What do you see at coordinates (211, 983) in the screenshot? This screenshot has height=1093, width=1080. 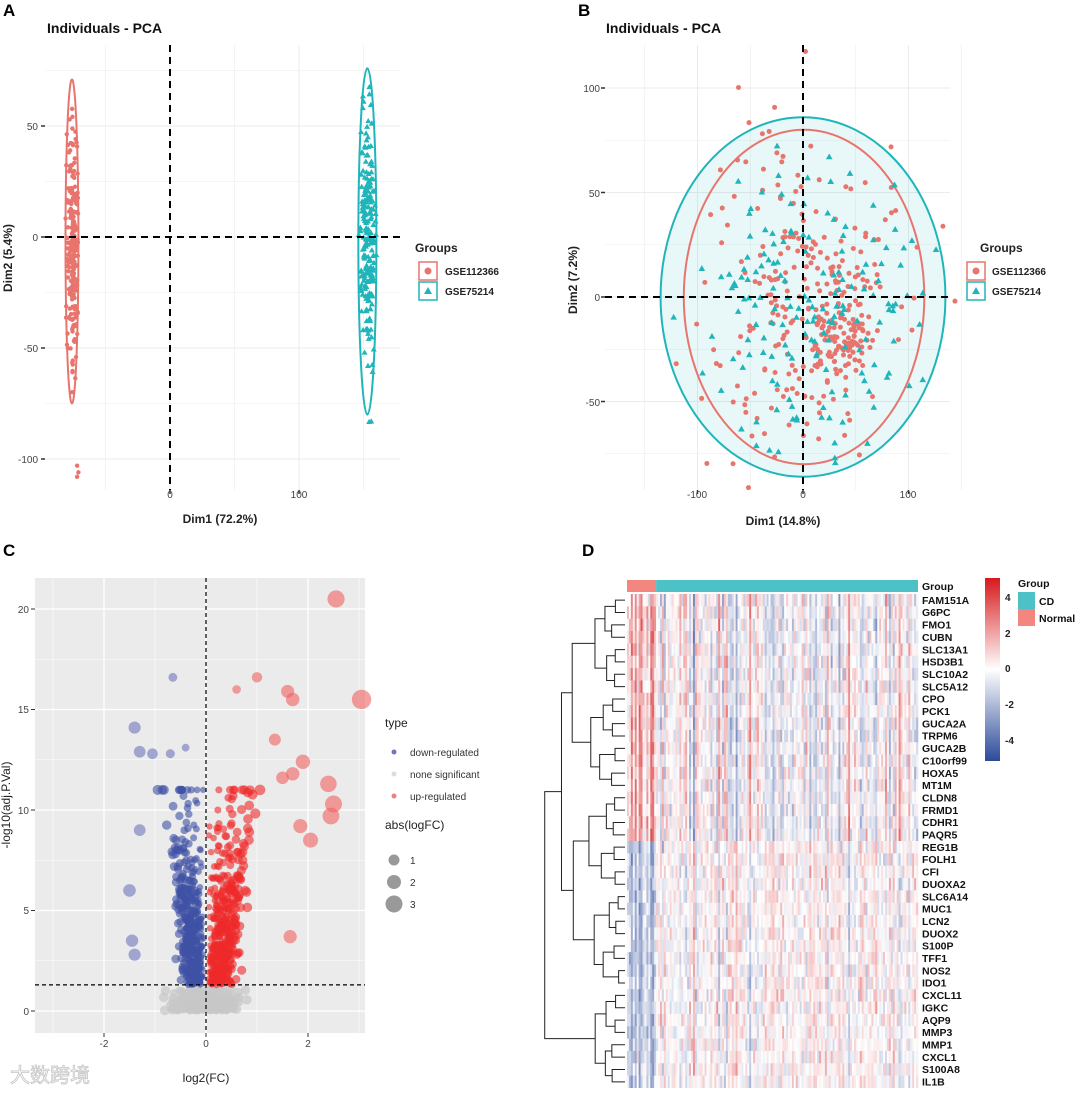 I see `point-up-regulated` at bounding box center [211, 983].